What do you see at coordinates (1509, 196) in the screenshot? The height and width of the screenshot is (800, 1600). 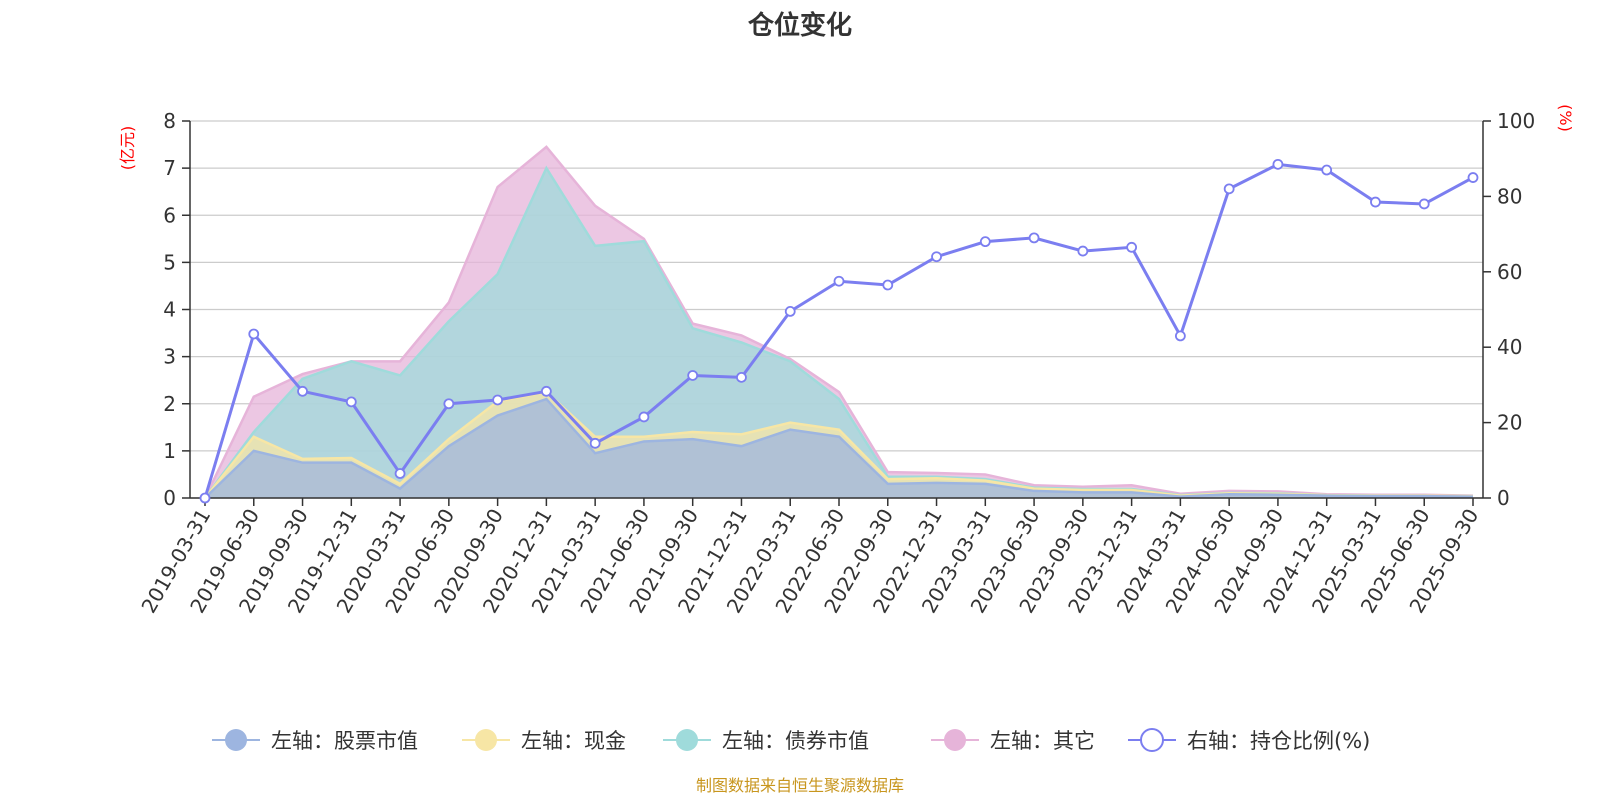 I see `right-tick-label: 80` at bounding box center [1509, 196].